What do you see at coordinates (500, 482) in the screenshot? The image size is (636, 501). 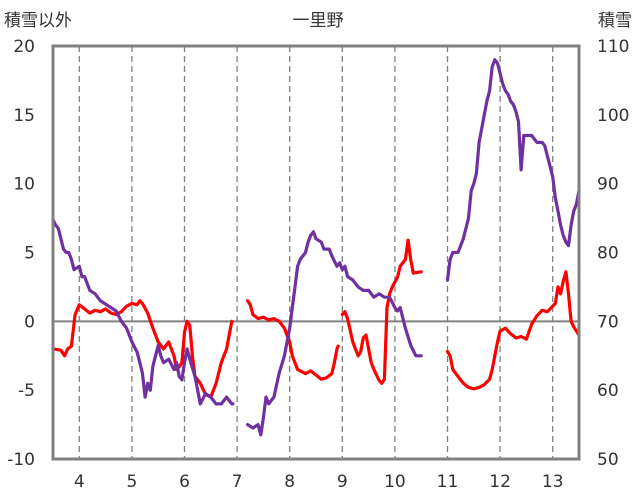 I see `x-tick-label: 12` at bounding box center [500, 482].